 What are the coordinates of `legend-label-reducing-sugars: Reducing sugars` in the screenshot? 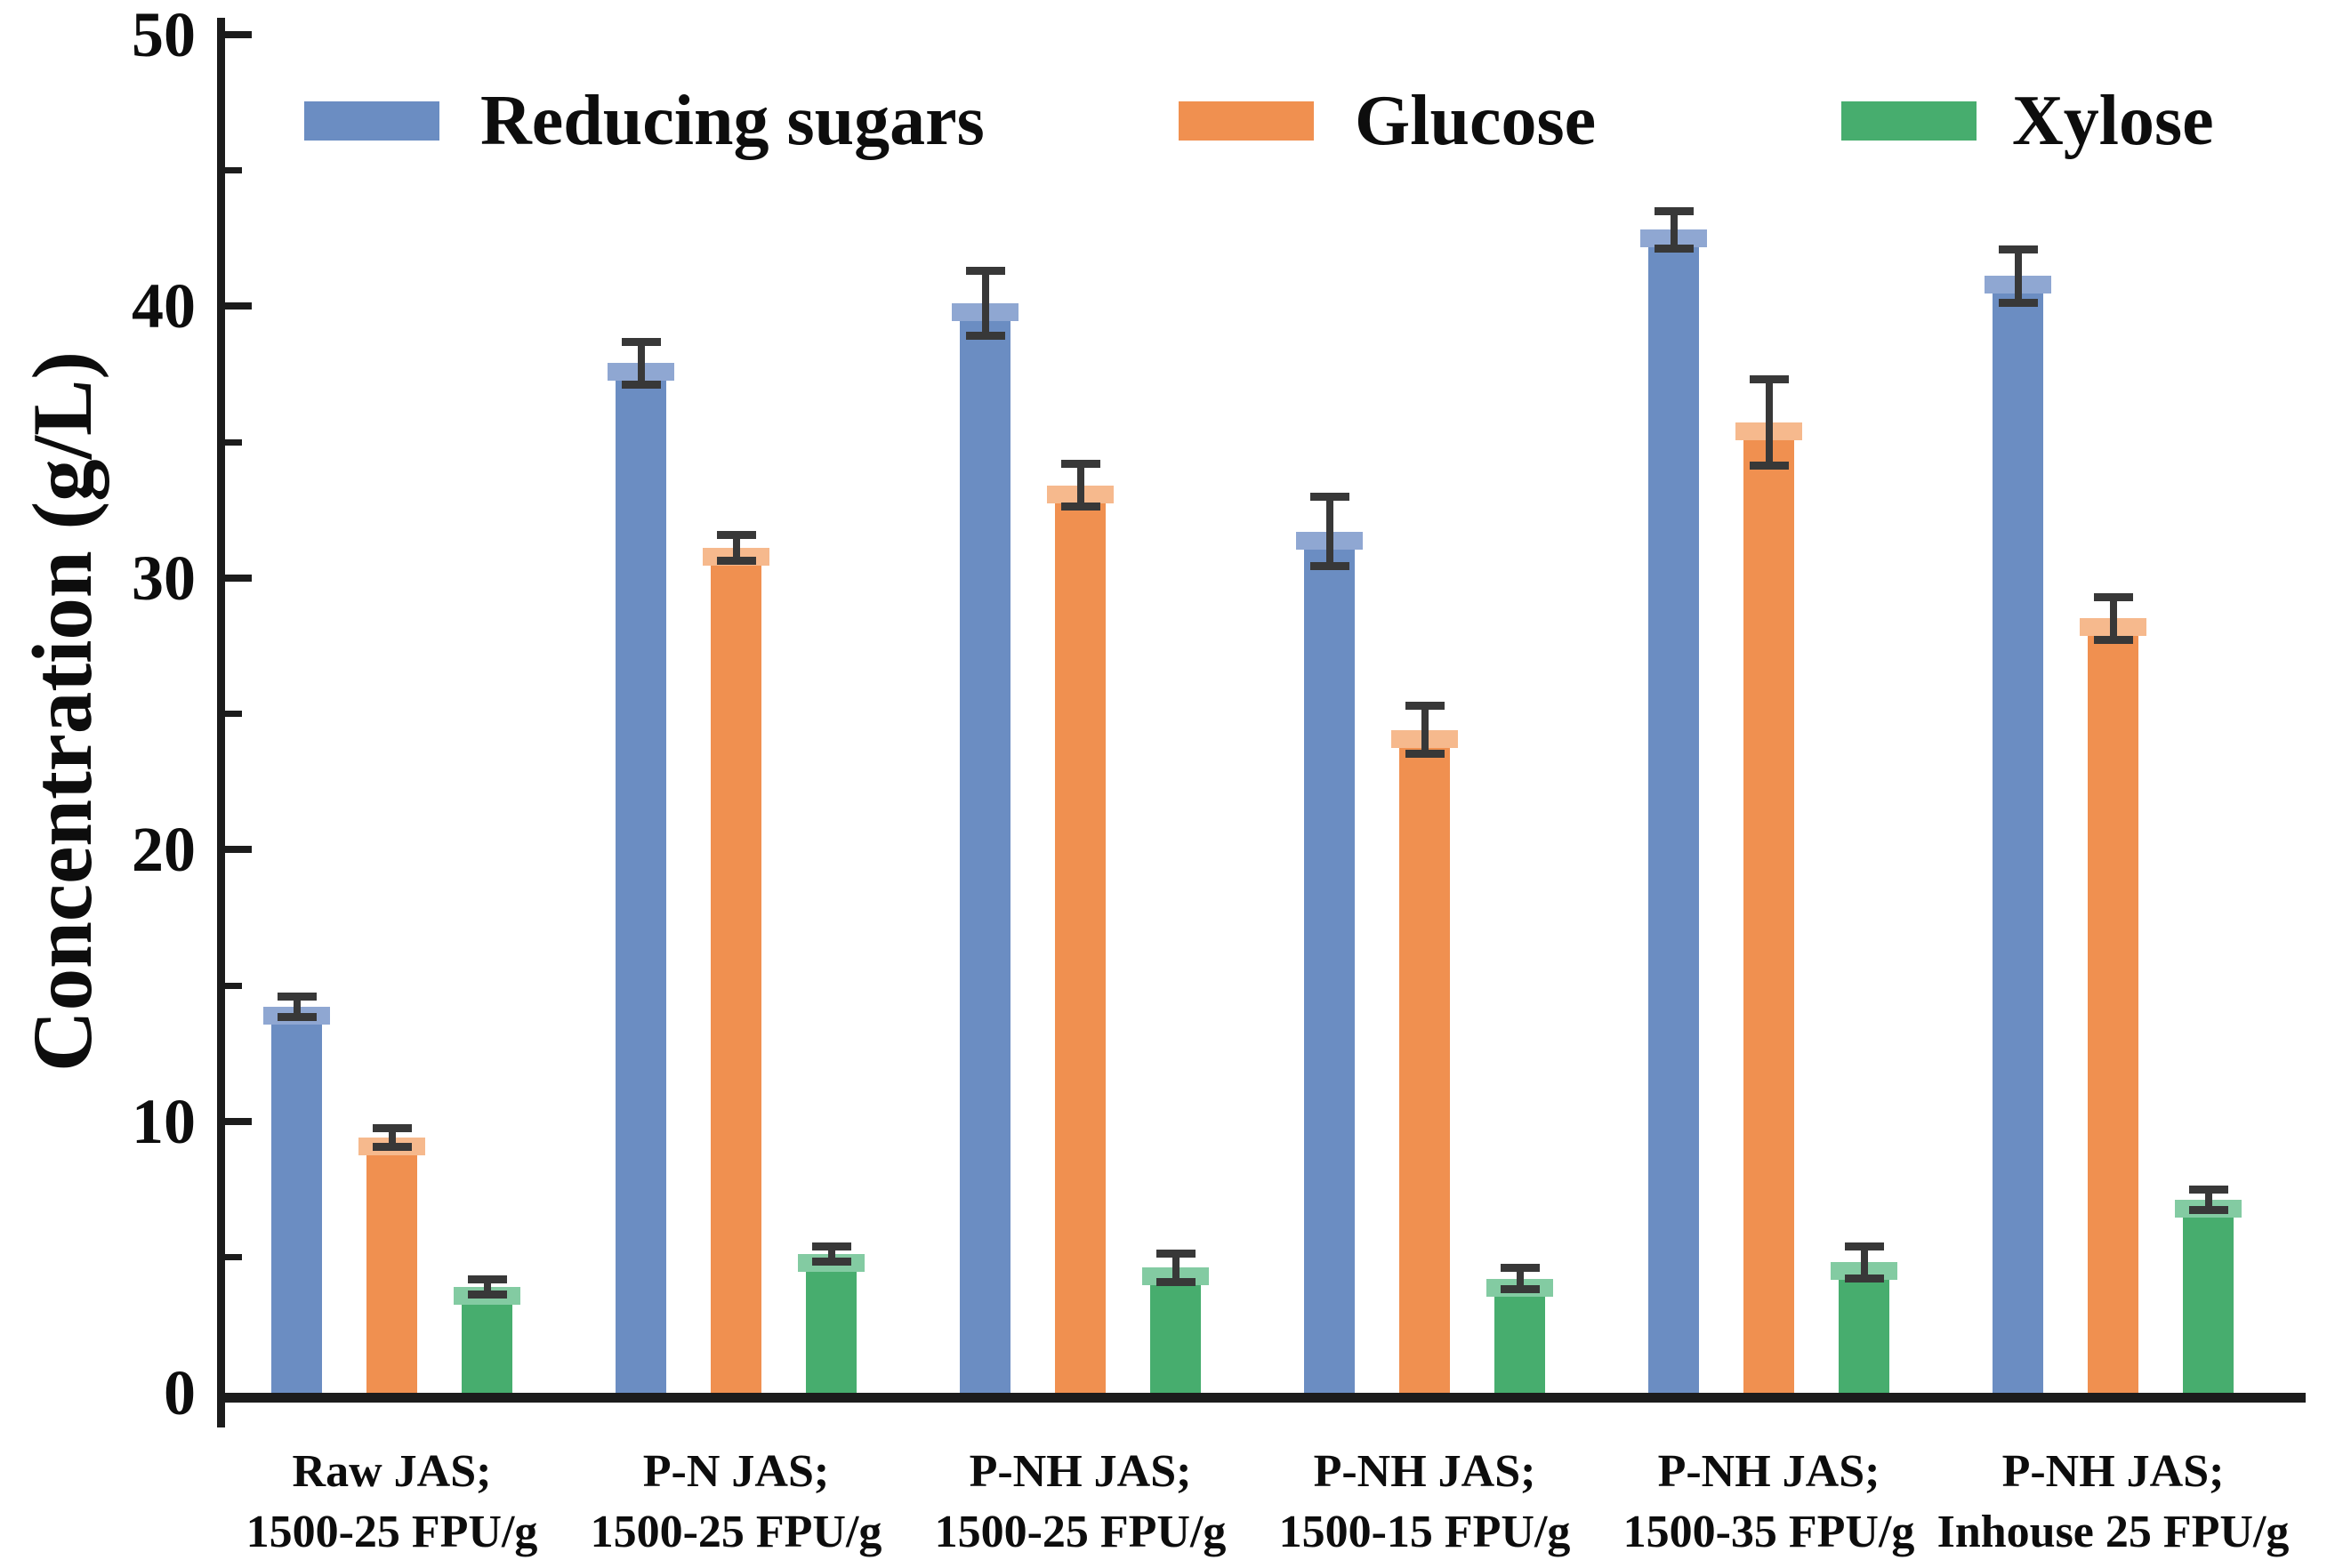 It's located at (733, 121).